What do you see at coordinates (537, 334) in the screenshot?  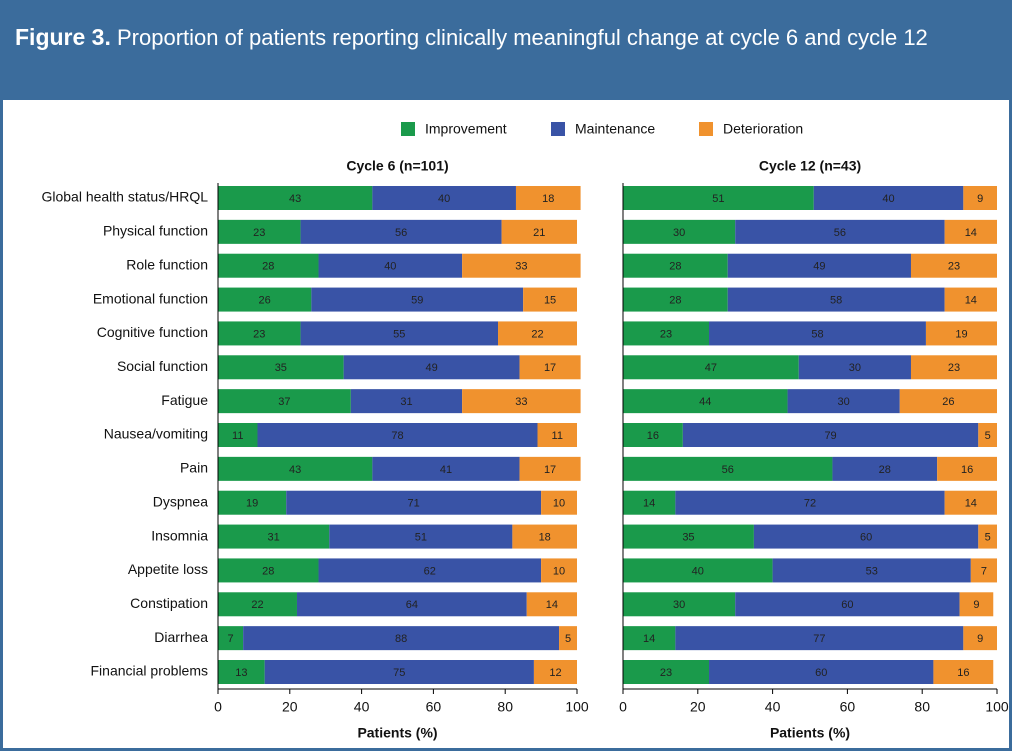 I see `value-label: 22` at bounding box center [537, 334].